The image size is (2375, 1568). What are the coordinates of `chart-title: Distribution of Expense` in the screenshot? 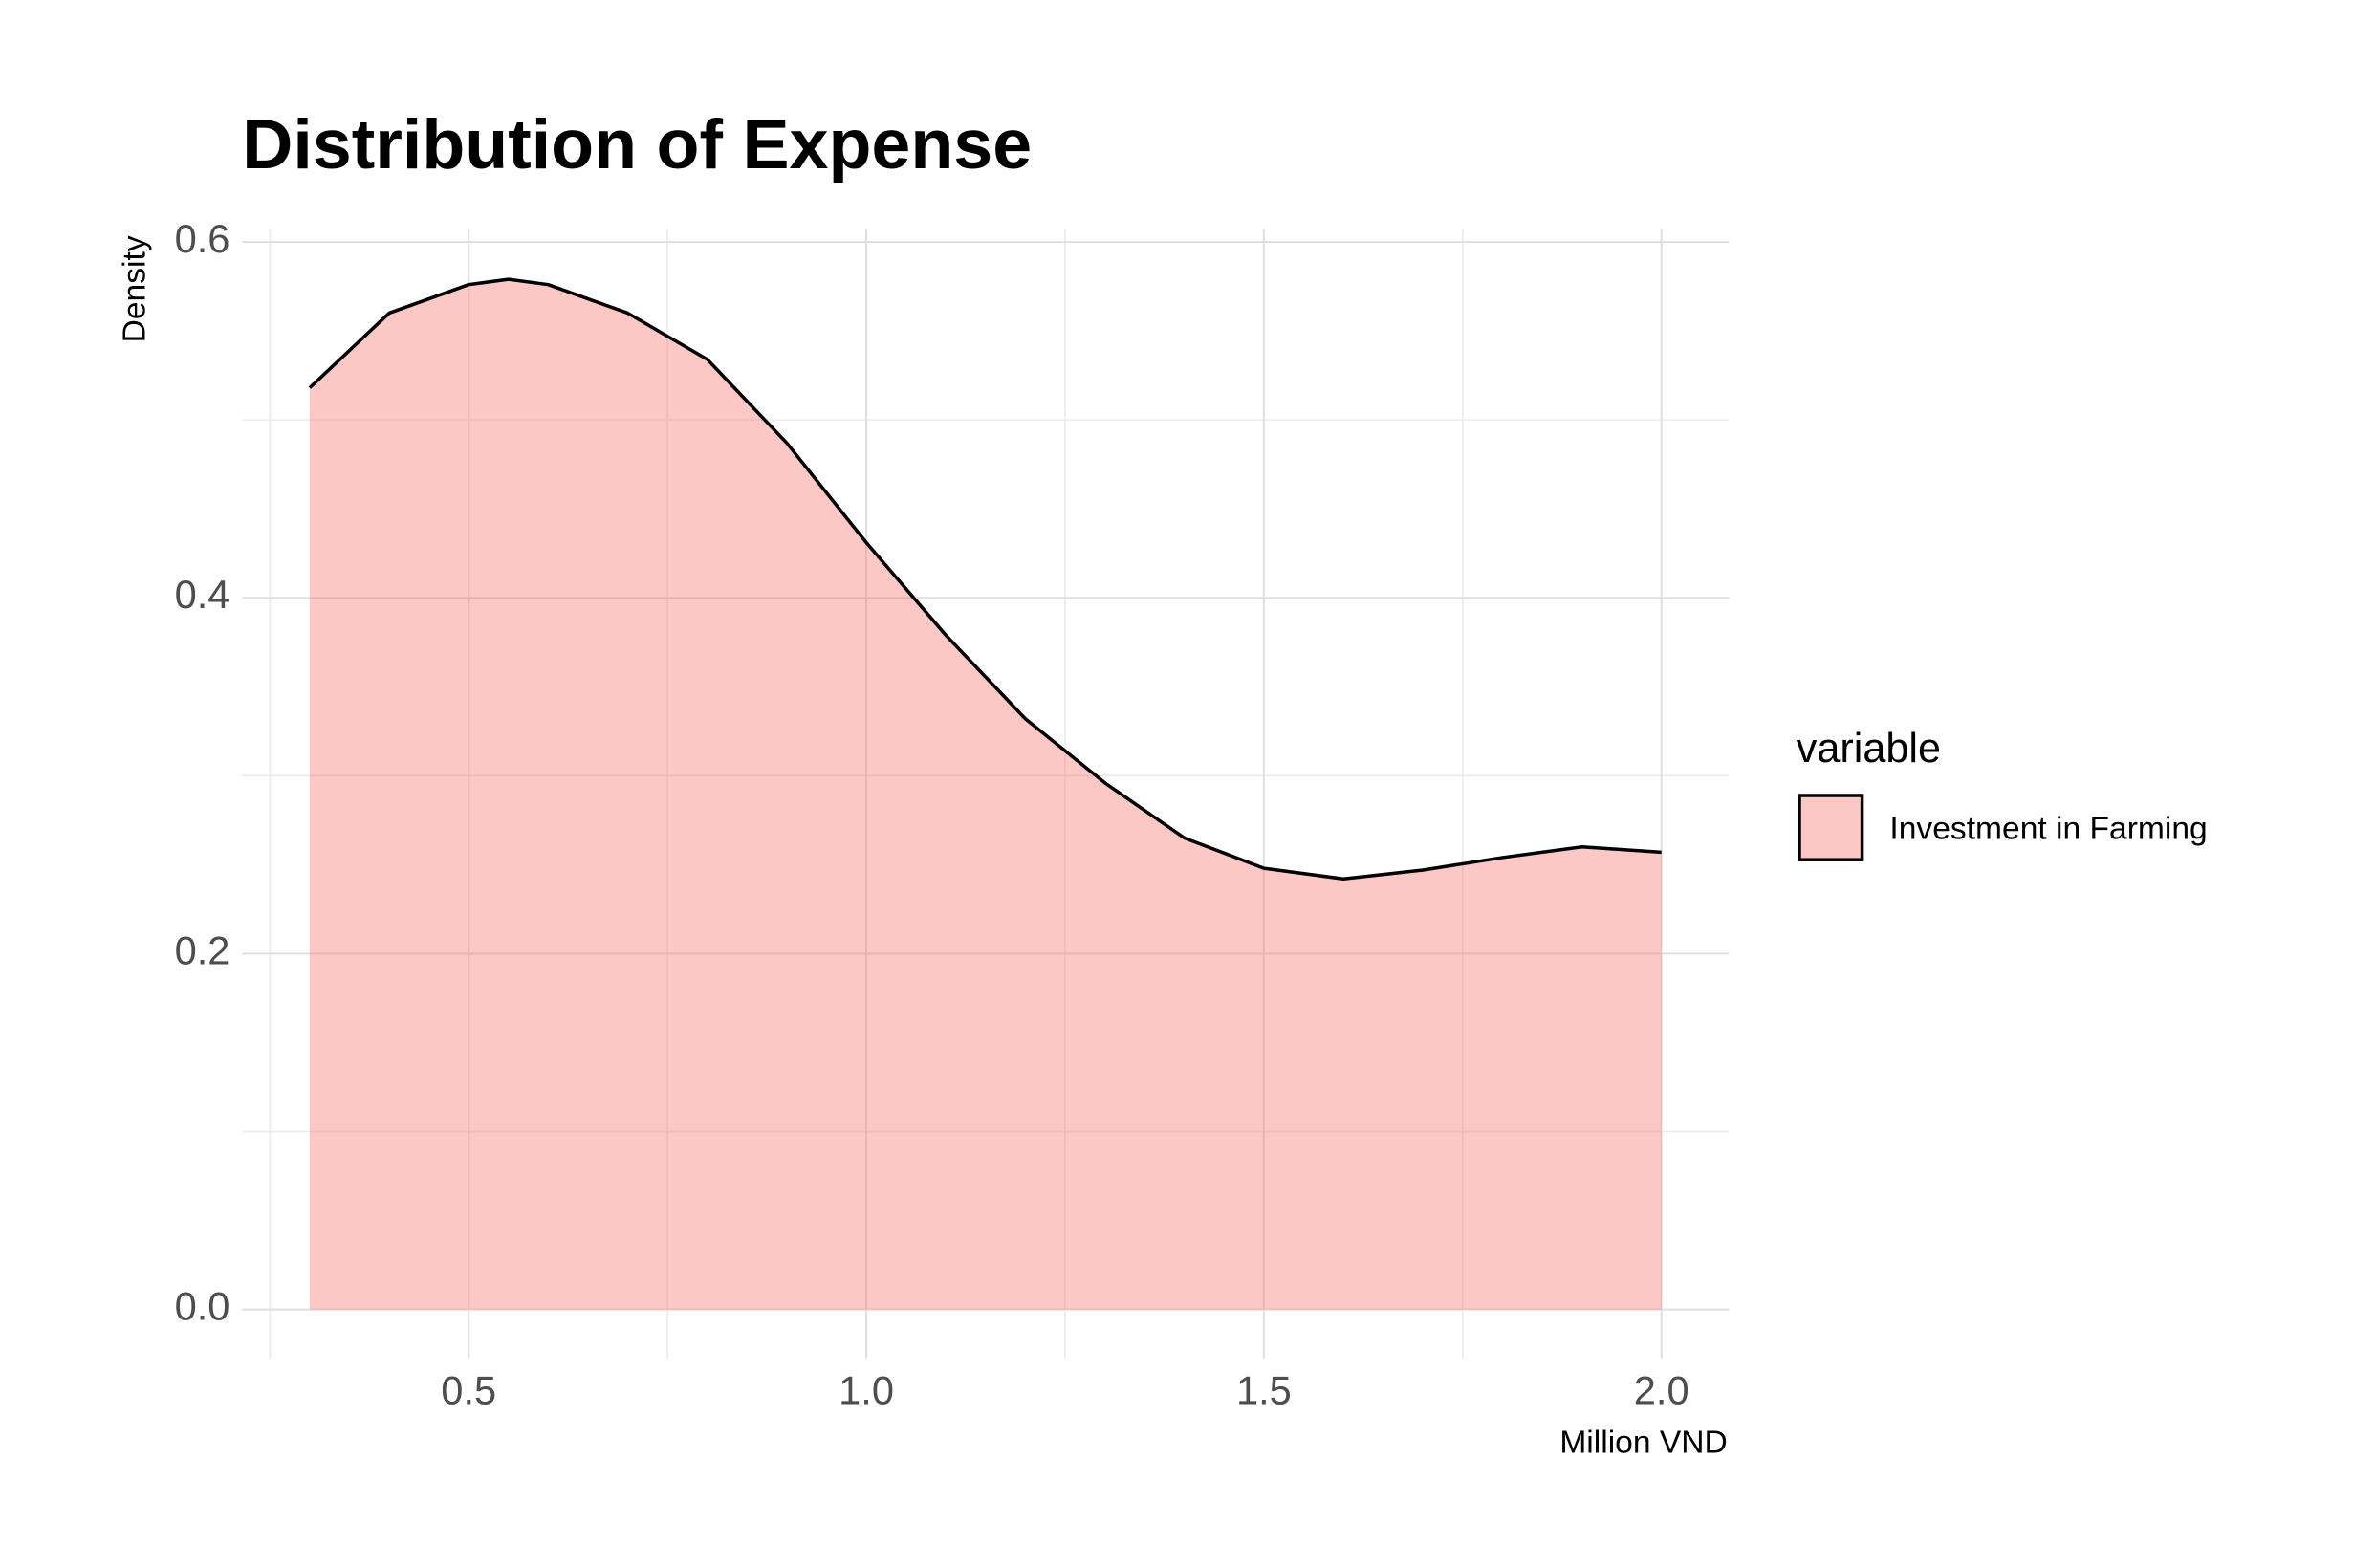 It's located at (637, 144).